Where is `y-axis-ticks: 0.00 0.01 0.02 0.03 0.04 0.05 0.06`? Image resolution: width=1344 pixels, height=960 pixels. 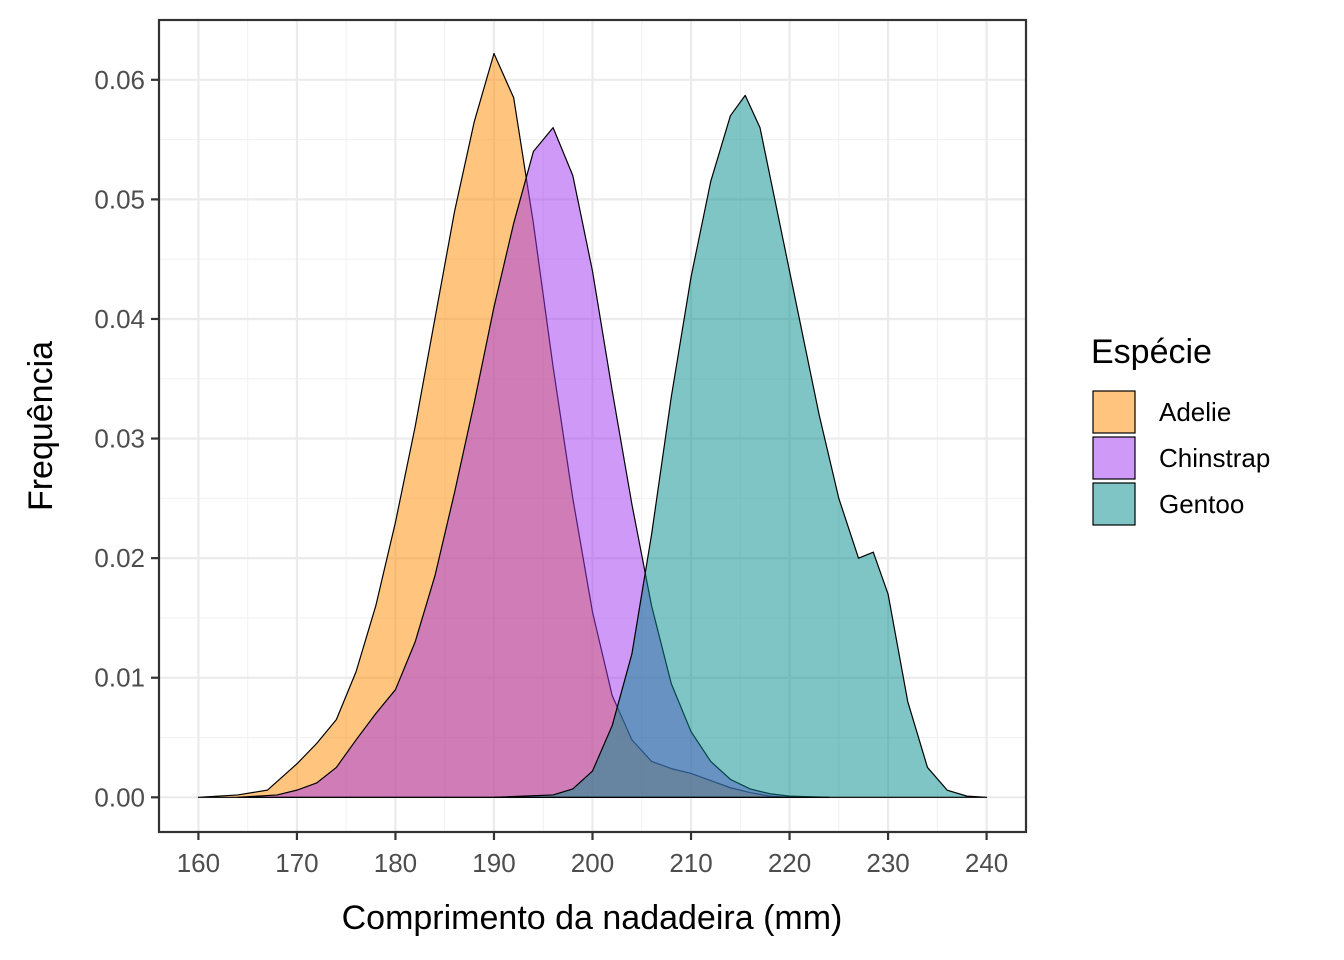 y-axis-ticks: 0.00 0.01 0.02 0.03 0.04 0.05 0.06 is located at coordinates (126, 438).